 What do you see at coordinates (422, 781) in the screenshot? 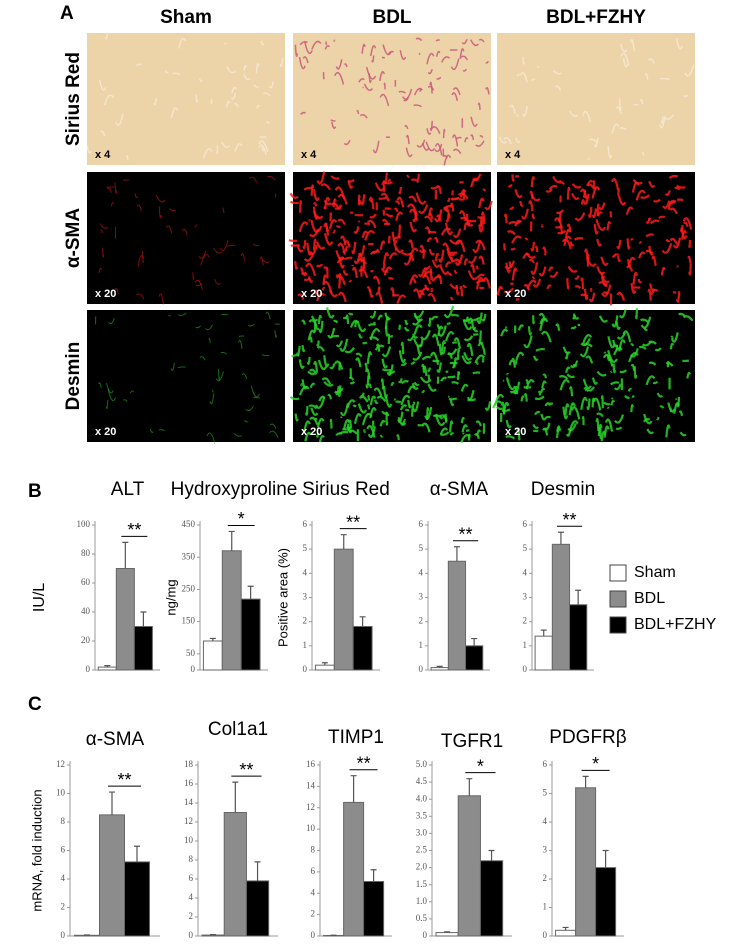
I see `y-tick-label: 4.5` at bounding box center [422, 781].